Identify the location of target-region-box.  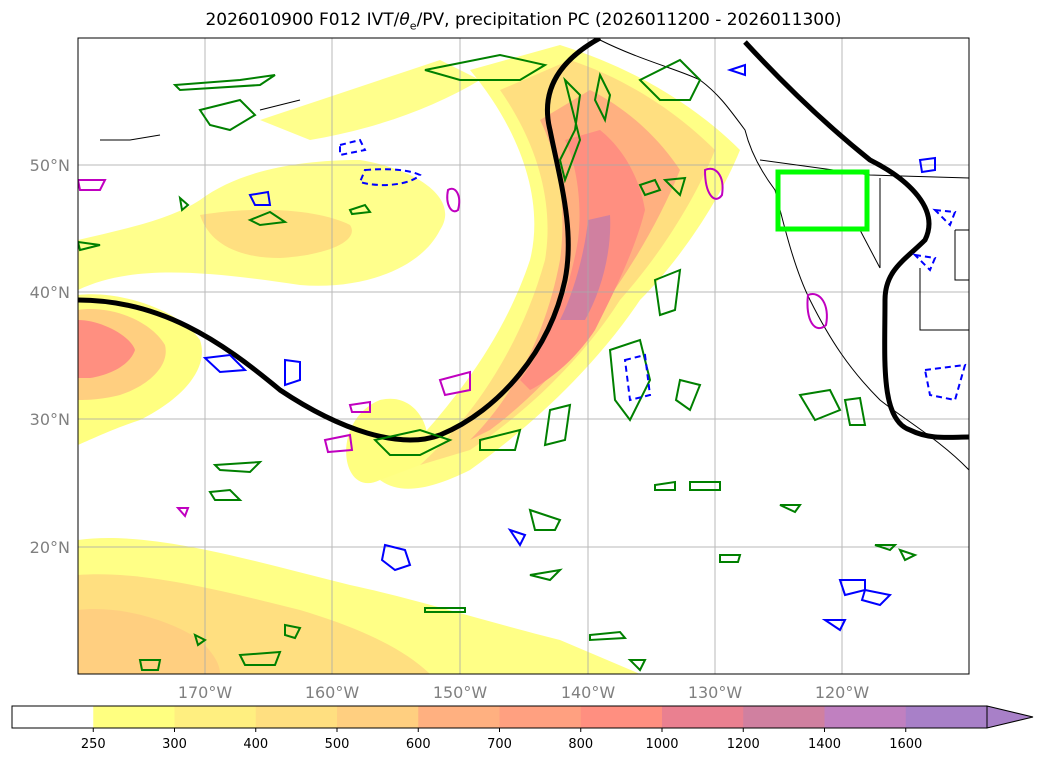
(822, 200).